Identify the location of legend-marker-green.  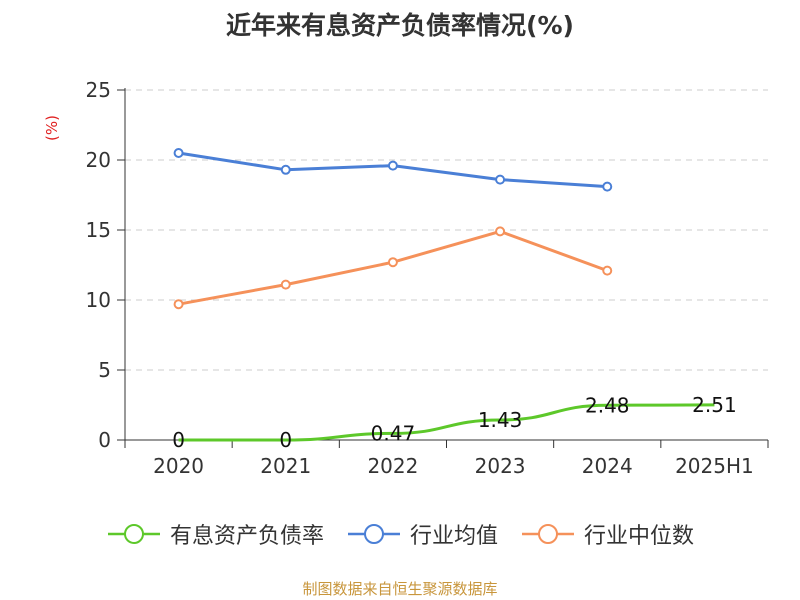
(133, 534).